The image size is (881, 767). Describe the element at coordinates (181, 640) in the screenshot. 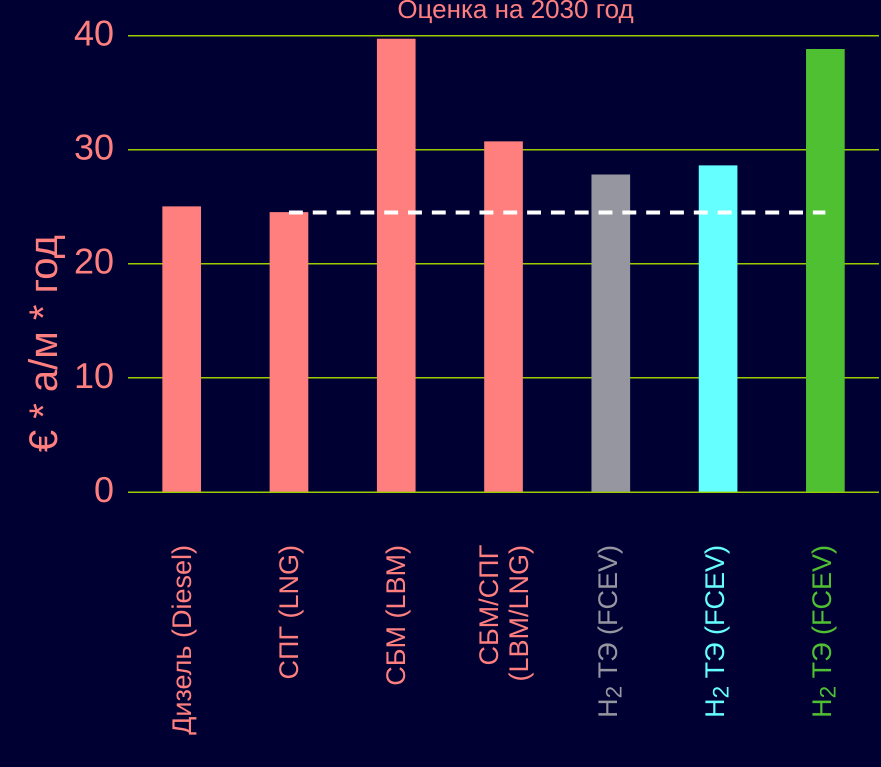

I see `x-tick-label: Дизель (Diesel)` at that location.